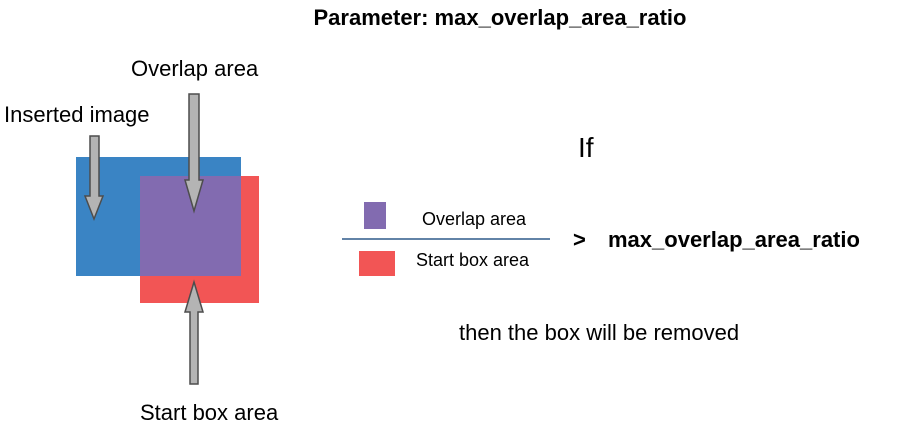 The width and height of the screenshot is (916, 429). I want to click on parameter-name: max_overlap_area_ratio, so click(734, 239).